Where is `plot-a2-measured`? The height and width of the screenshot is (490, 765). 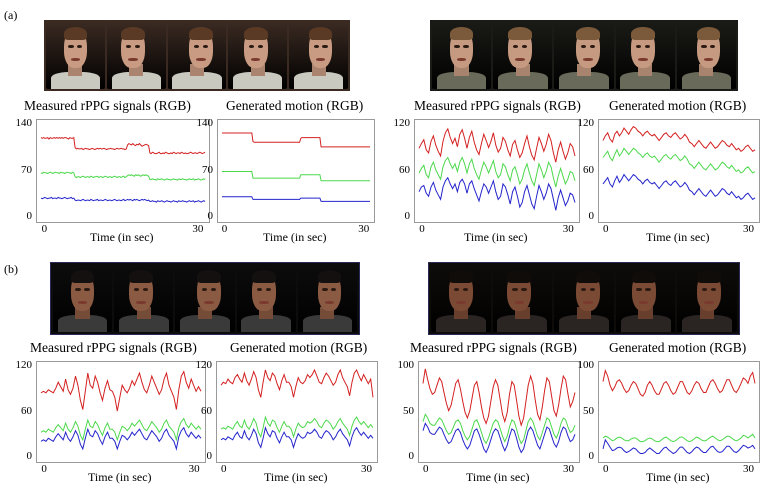 plot-a2-measured is located at coordinates (497, 171).